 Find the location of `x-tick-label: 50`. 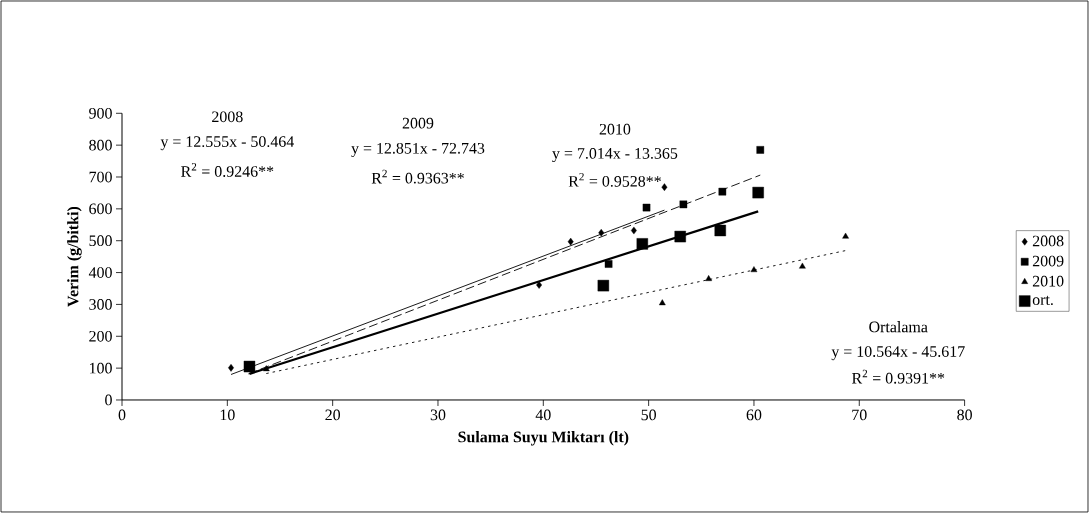

x-tick-label: 50 is located at coordinates (648, 415).